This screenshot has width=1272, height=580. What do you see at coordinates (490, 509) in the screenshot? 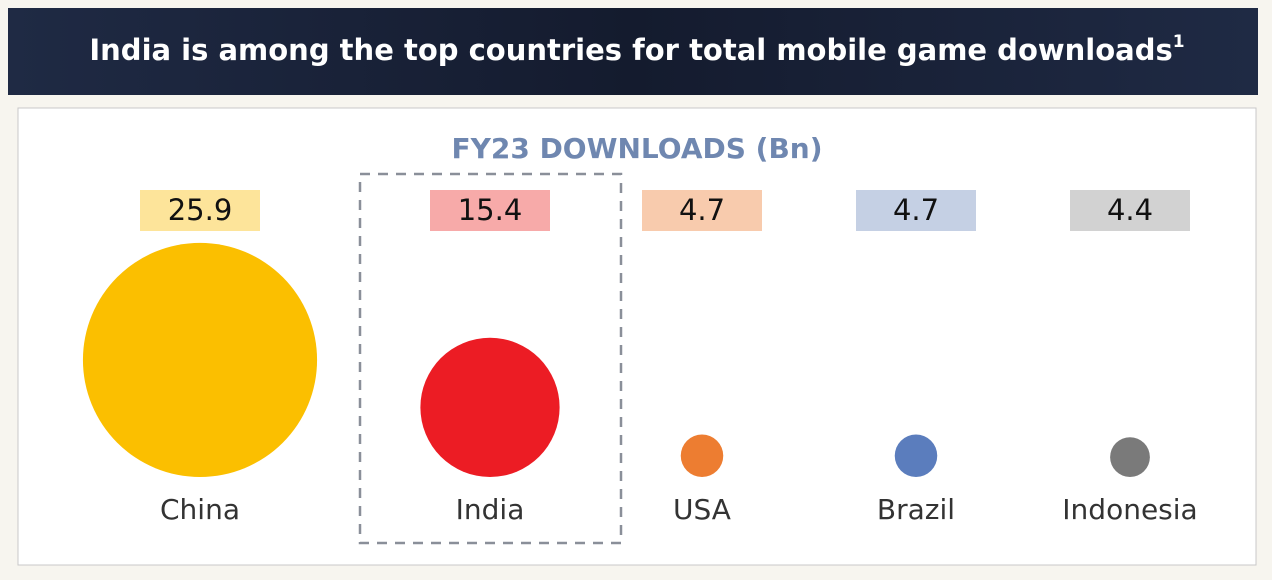
I see `category-label: India` at bounding box center [490, 509].